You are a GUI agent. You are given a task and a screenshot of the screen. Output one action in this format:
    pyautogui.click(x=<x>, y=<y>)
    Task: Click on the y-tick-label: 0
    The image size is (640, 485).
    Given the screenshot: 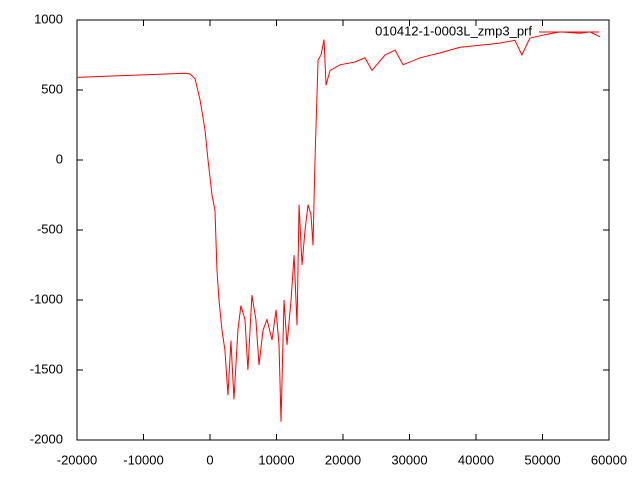 What is the action you would take?
    pyautogui.click(x=59, y=158)
    